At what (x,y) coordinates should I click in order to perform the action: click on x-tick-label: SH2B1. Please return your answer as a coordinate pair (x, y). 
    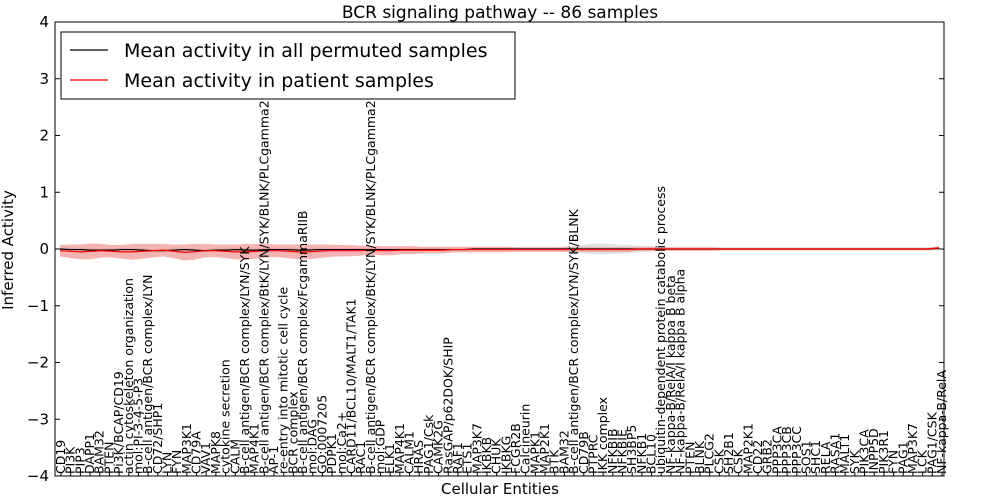
    Looking at the image, I should click on (728, 453).